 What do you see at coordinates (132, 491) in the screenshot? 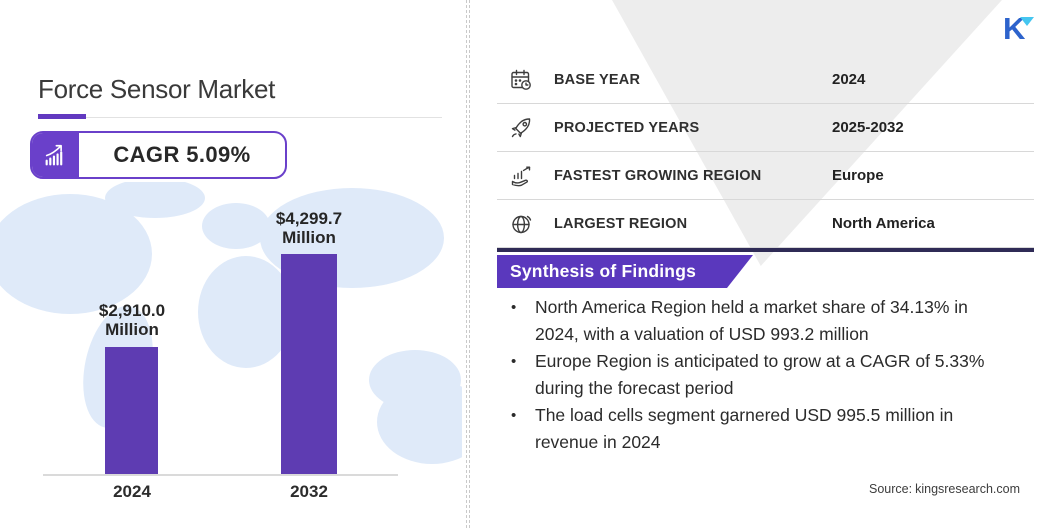
I see `bar-2024-category-label: 2024` at bounding box center [132, 491].